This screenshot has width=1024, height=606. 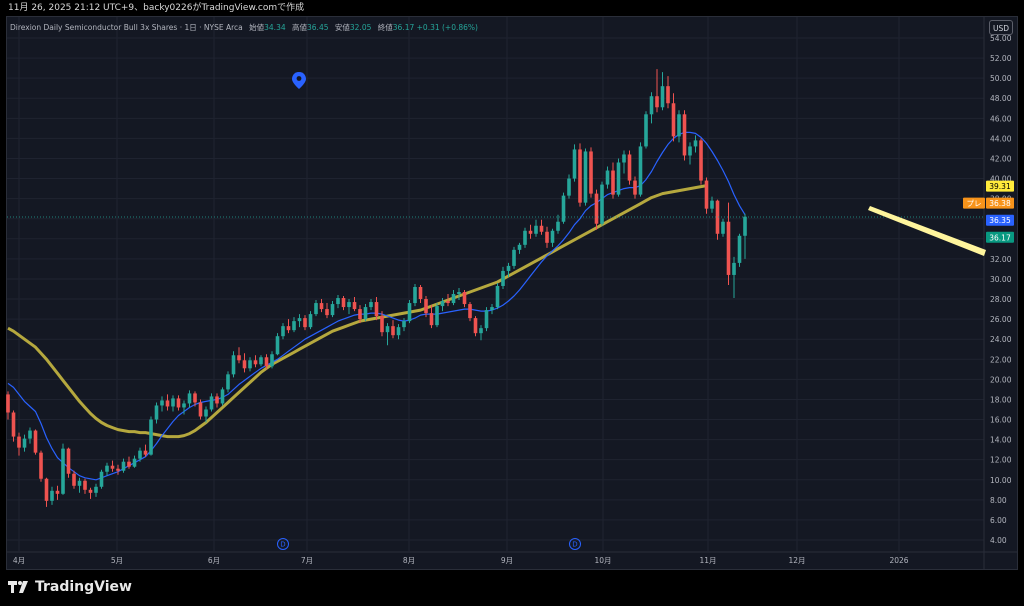 I want to click on currency-button: USD, so click(x=1001, y=27).